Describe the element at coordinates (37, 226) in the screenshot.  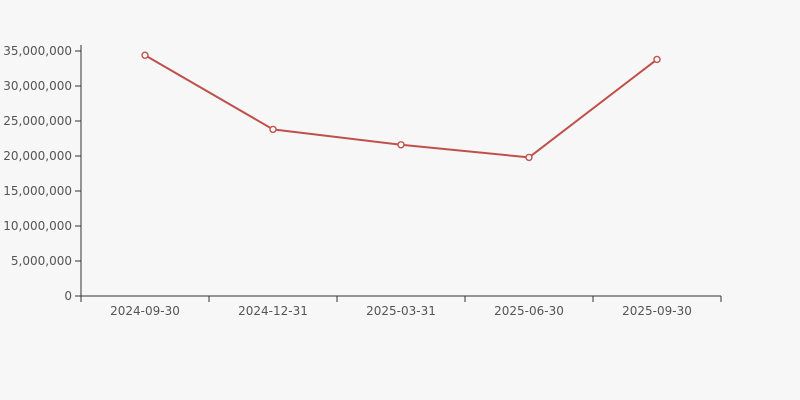
I see `y-axis-label: 10,000,000` at that location.